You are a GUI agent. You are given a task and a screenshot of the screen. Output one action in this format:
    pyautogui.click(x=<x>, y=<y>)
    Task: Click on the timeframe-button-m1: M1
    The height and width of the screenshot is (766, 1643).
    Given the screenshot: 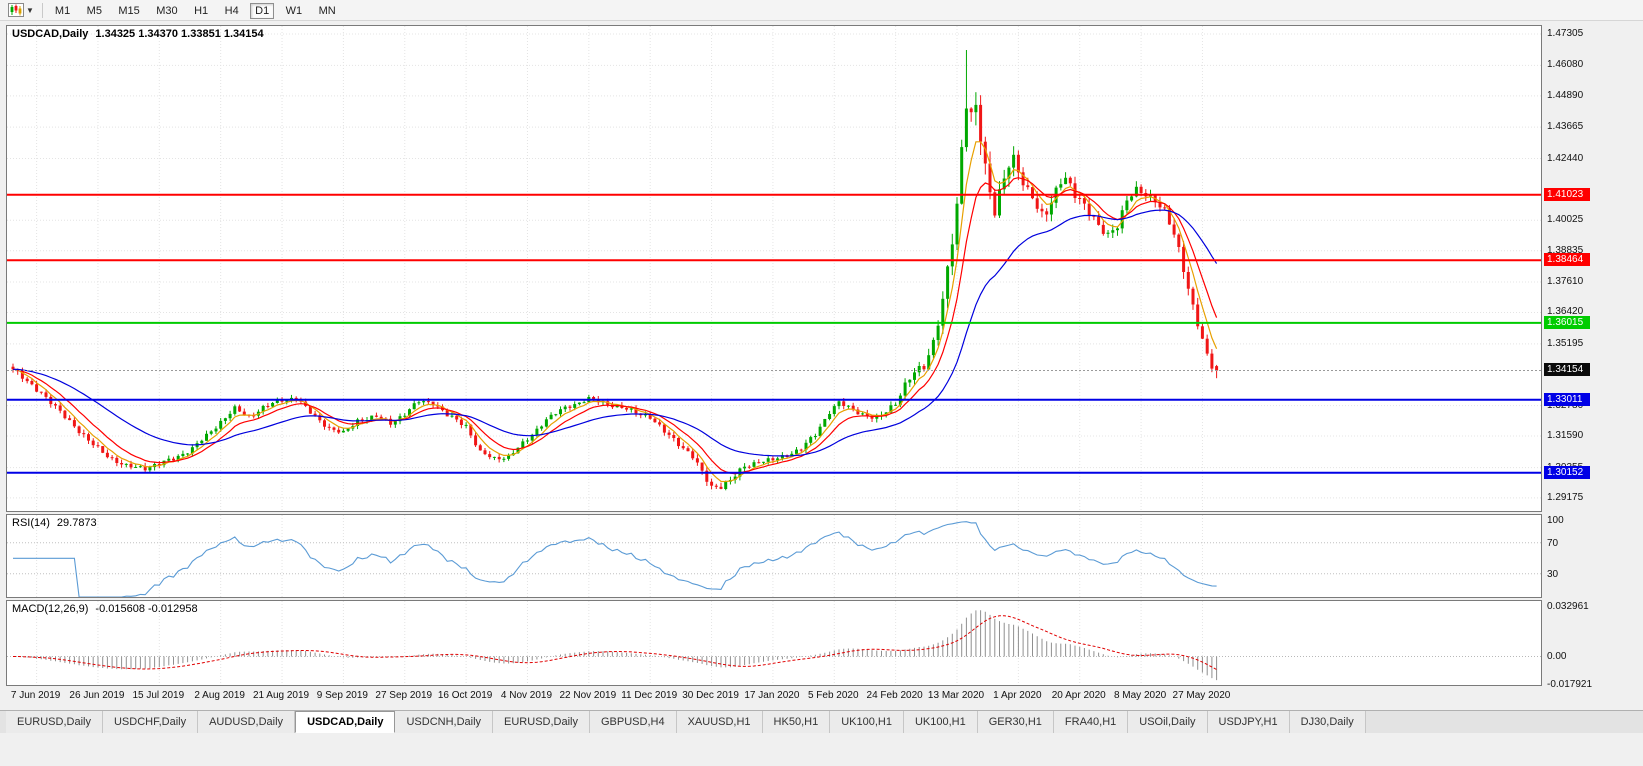 What is the action you would take?
    pyautogui.click(x=62, y=11)
    